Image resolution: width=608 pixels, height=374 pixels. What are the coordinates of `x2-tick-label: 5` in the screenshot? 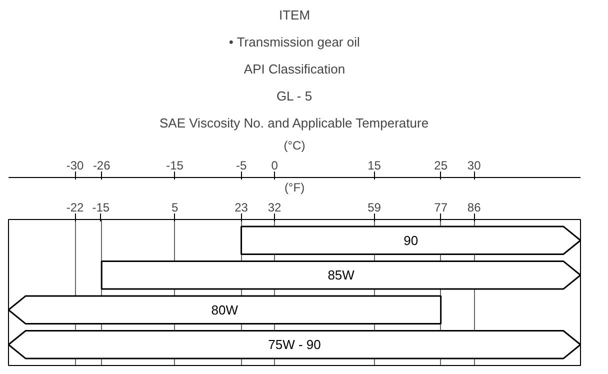 It's located at (174, 207).